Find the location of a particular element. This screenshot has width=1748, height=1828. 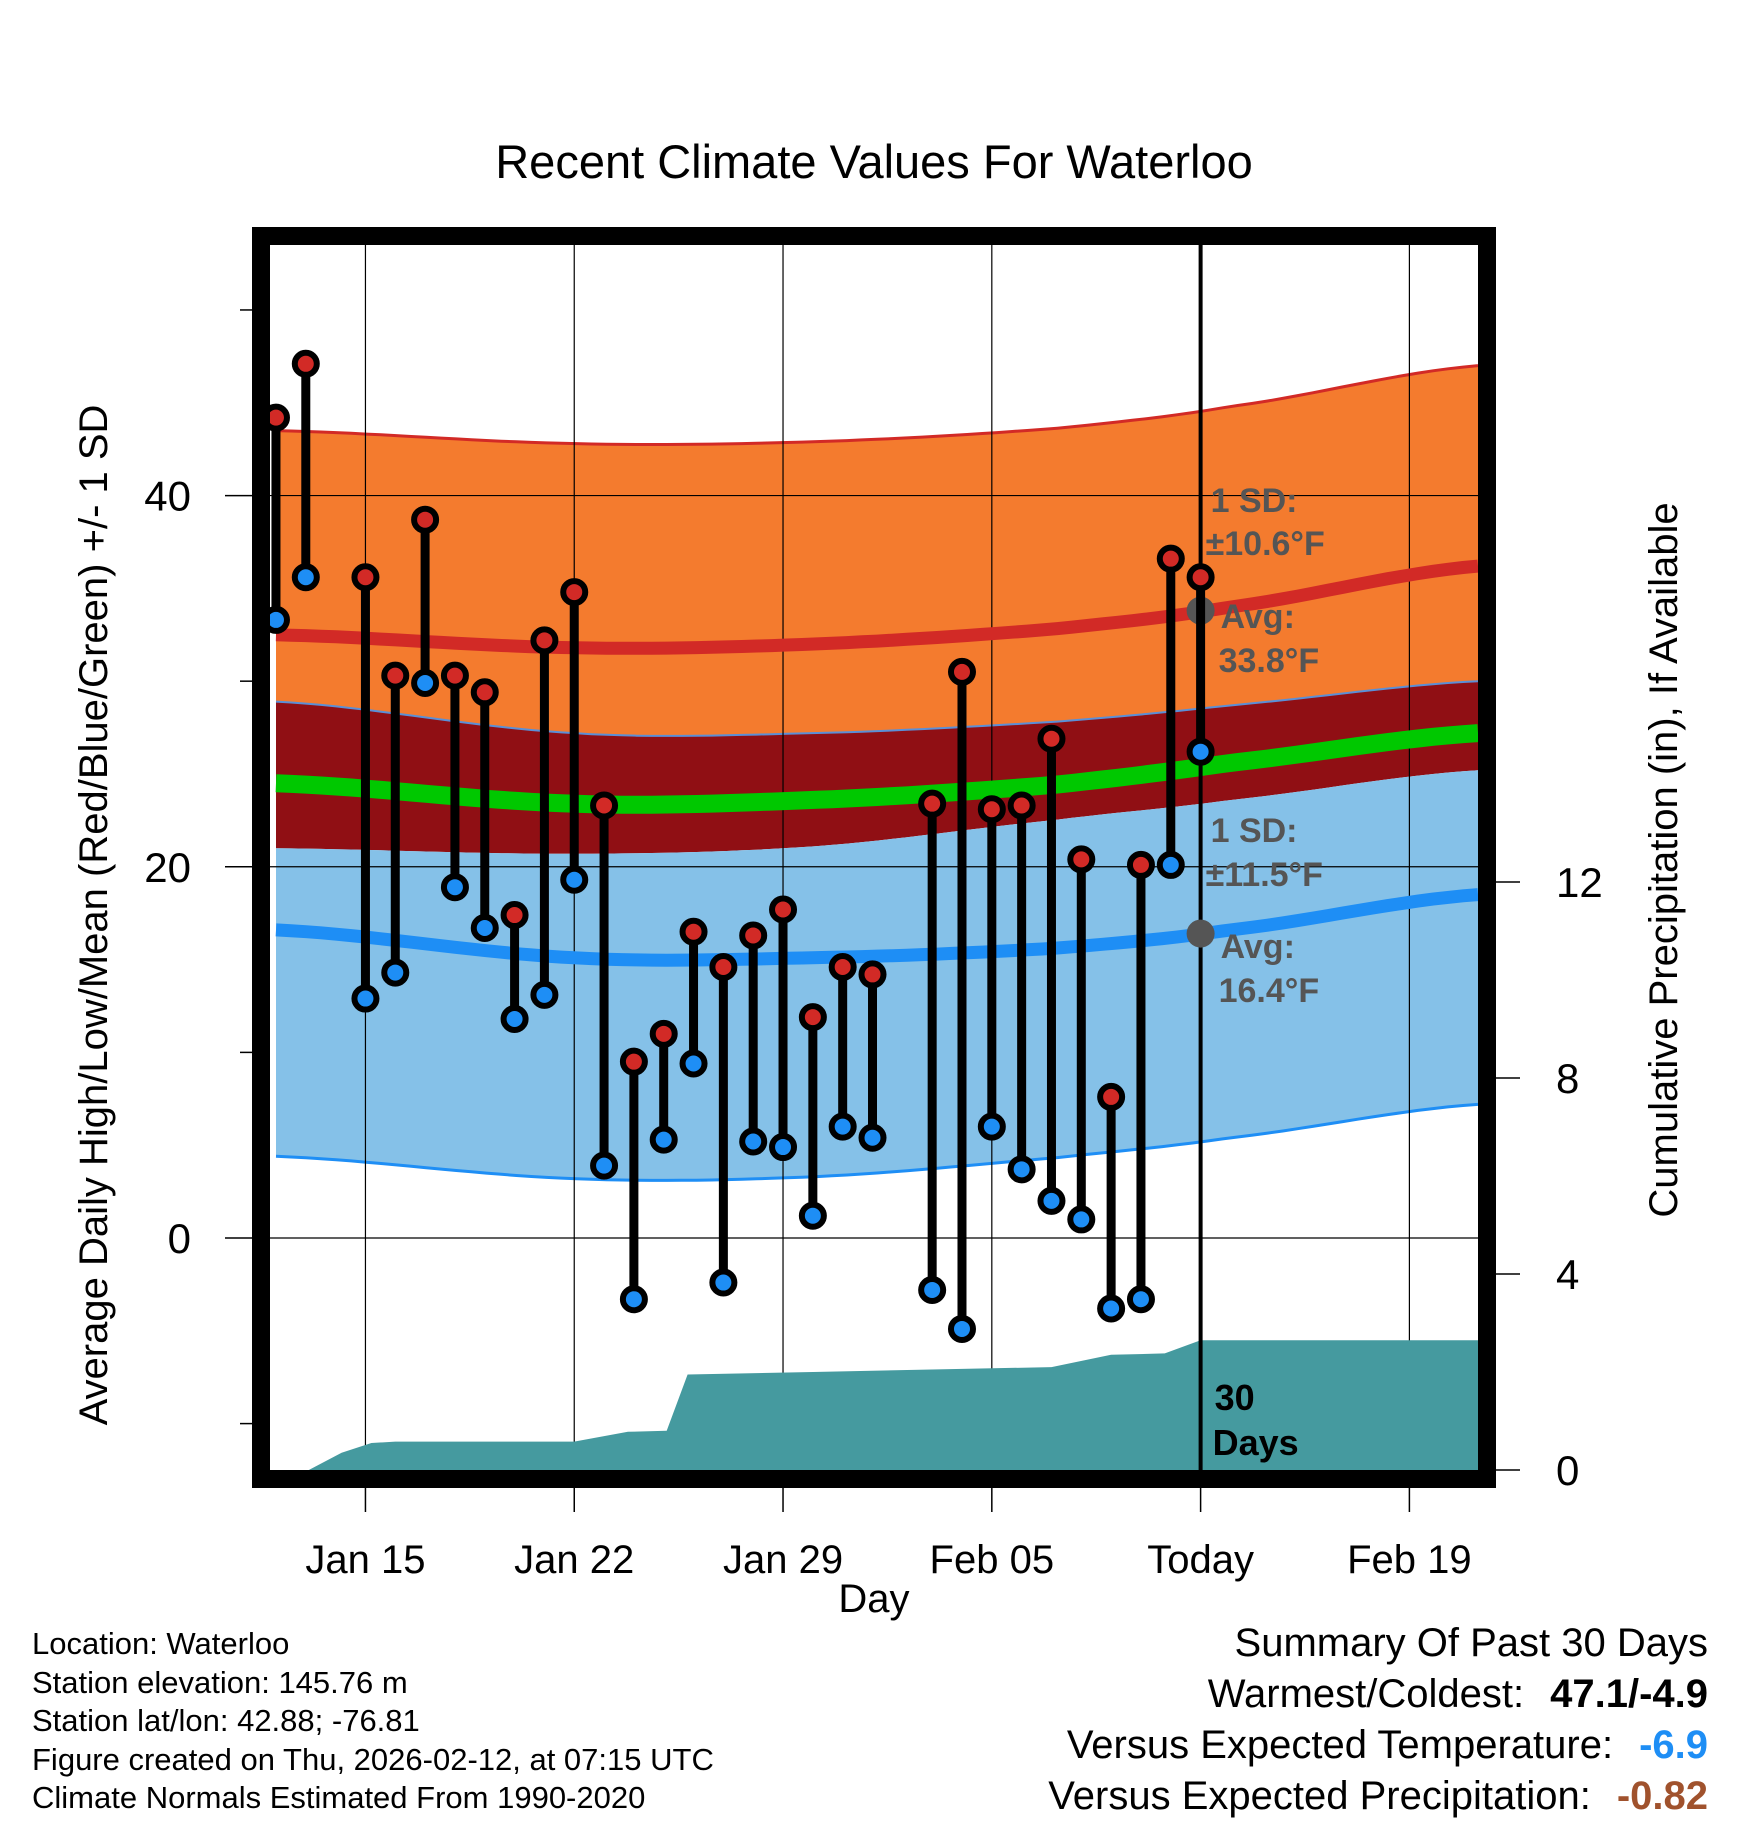

y-tick-label: 20 is located at coordinates (167, 867).